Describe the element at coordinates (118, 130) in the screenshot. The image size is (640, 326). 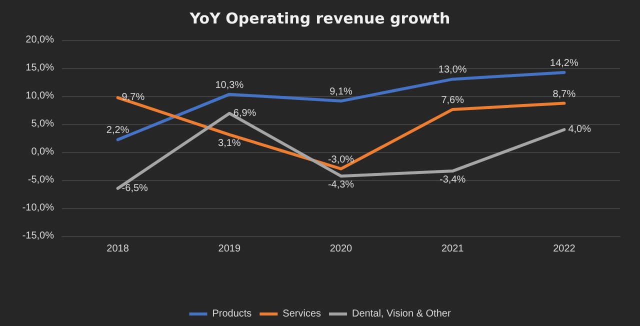
I see `data-label: 2,2%` at that location.